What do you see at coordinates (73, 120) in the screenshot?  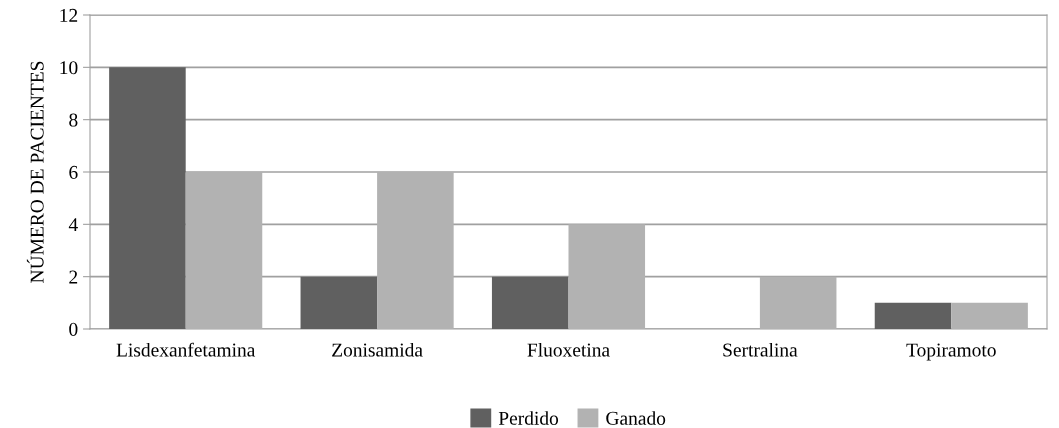 I see `y-tick-label: 8` at bounding box center [73, 120].